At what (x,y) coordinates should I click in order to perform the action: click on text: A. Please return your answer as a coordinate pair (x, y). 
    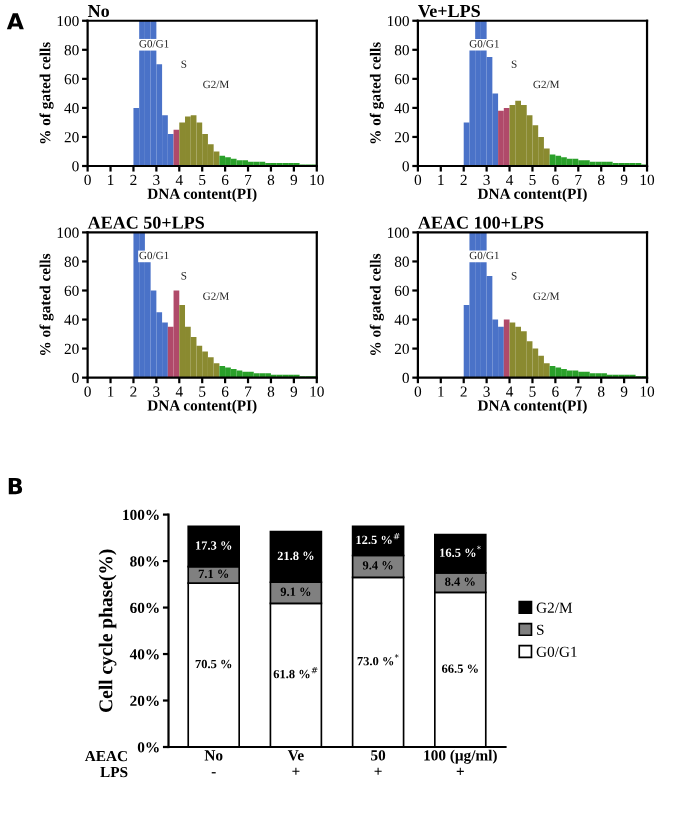
    Looking at the image, I should click on (15, 21).